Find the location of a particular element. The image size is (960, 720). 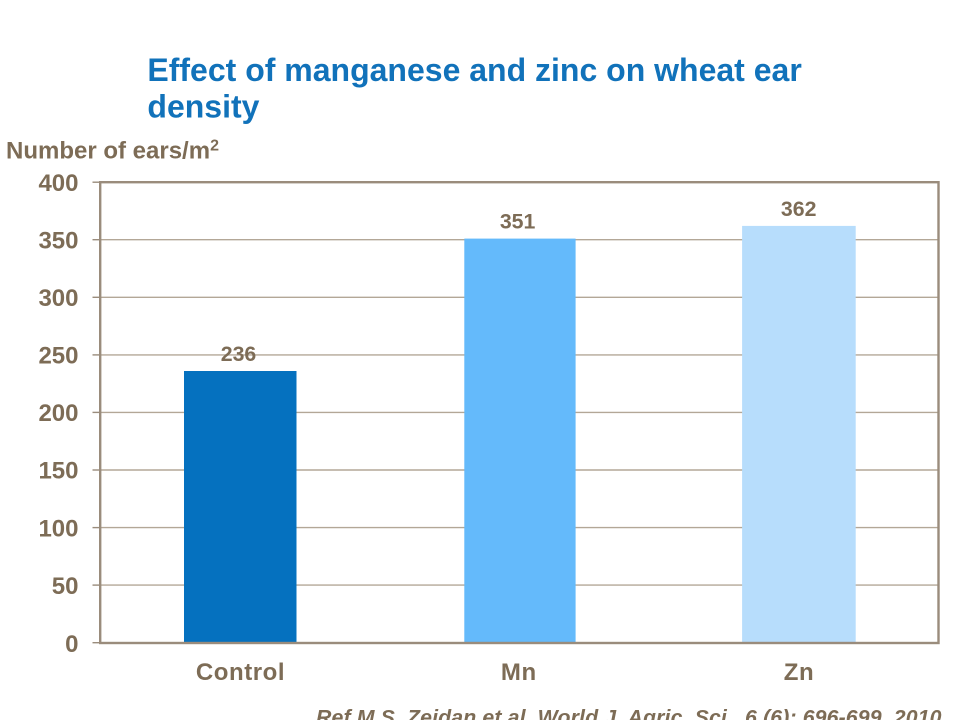

svg-text: 100 is located at coordinates (58, 528).